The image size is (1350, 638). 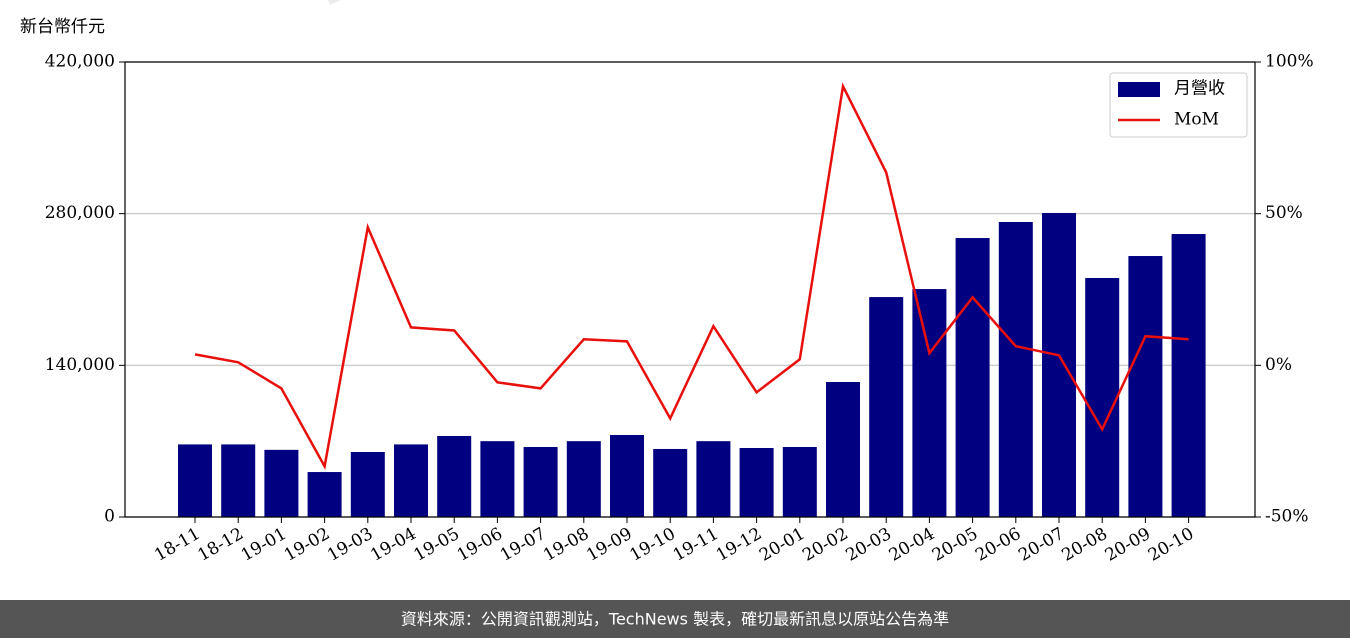 What do you see at coordinates (1178, 105) in the screenshot?
I see `legend: 月營收 MoM` at bounding box center [1178, 105].